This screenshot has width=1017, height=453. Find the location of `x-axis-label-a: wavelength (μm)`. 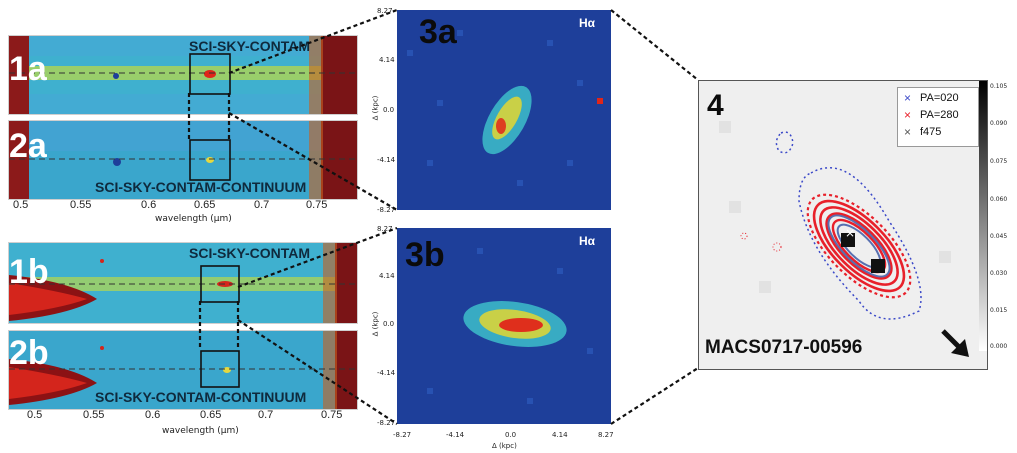

x-axis-label-a: wavelength (μm) is located at coordinates (193, 219).